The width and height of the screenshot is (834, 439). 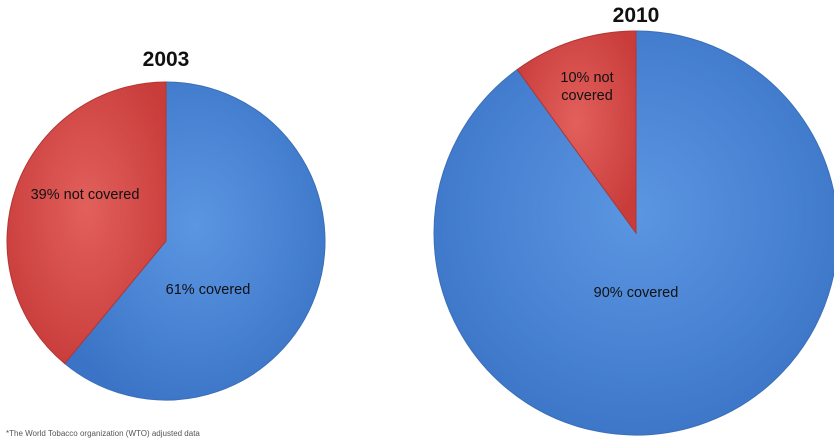 I want to click on slice-label-2003-not-covered: 39% not covered, so click(x=85, y=195).